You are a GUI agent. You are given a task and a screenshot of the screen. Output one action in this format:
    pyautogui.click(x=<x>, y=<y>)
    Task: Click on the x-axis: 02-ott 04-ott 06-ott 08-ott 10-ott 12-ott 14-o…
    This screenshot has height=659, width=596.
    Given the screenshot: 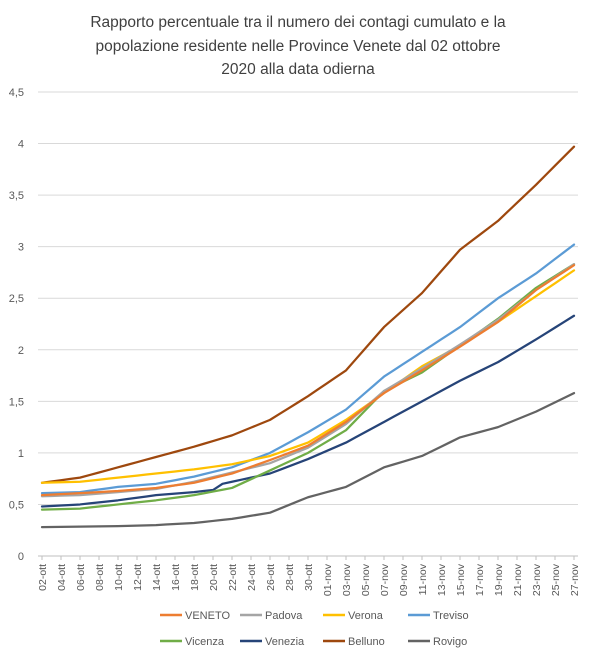 What is the action you would take?
    pyautogui.click(x=309, y=575)
    